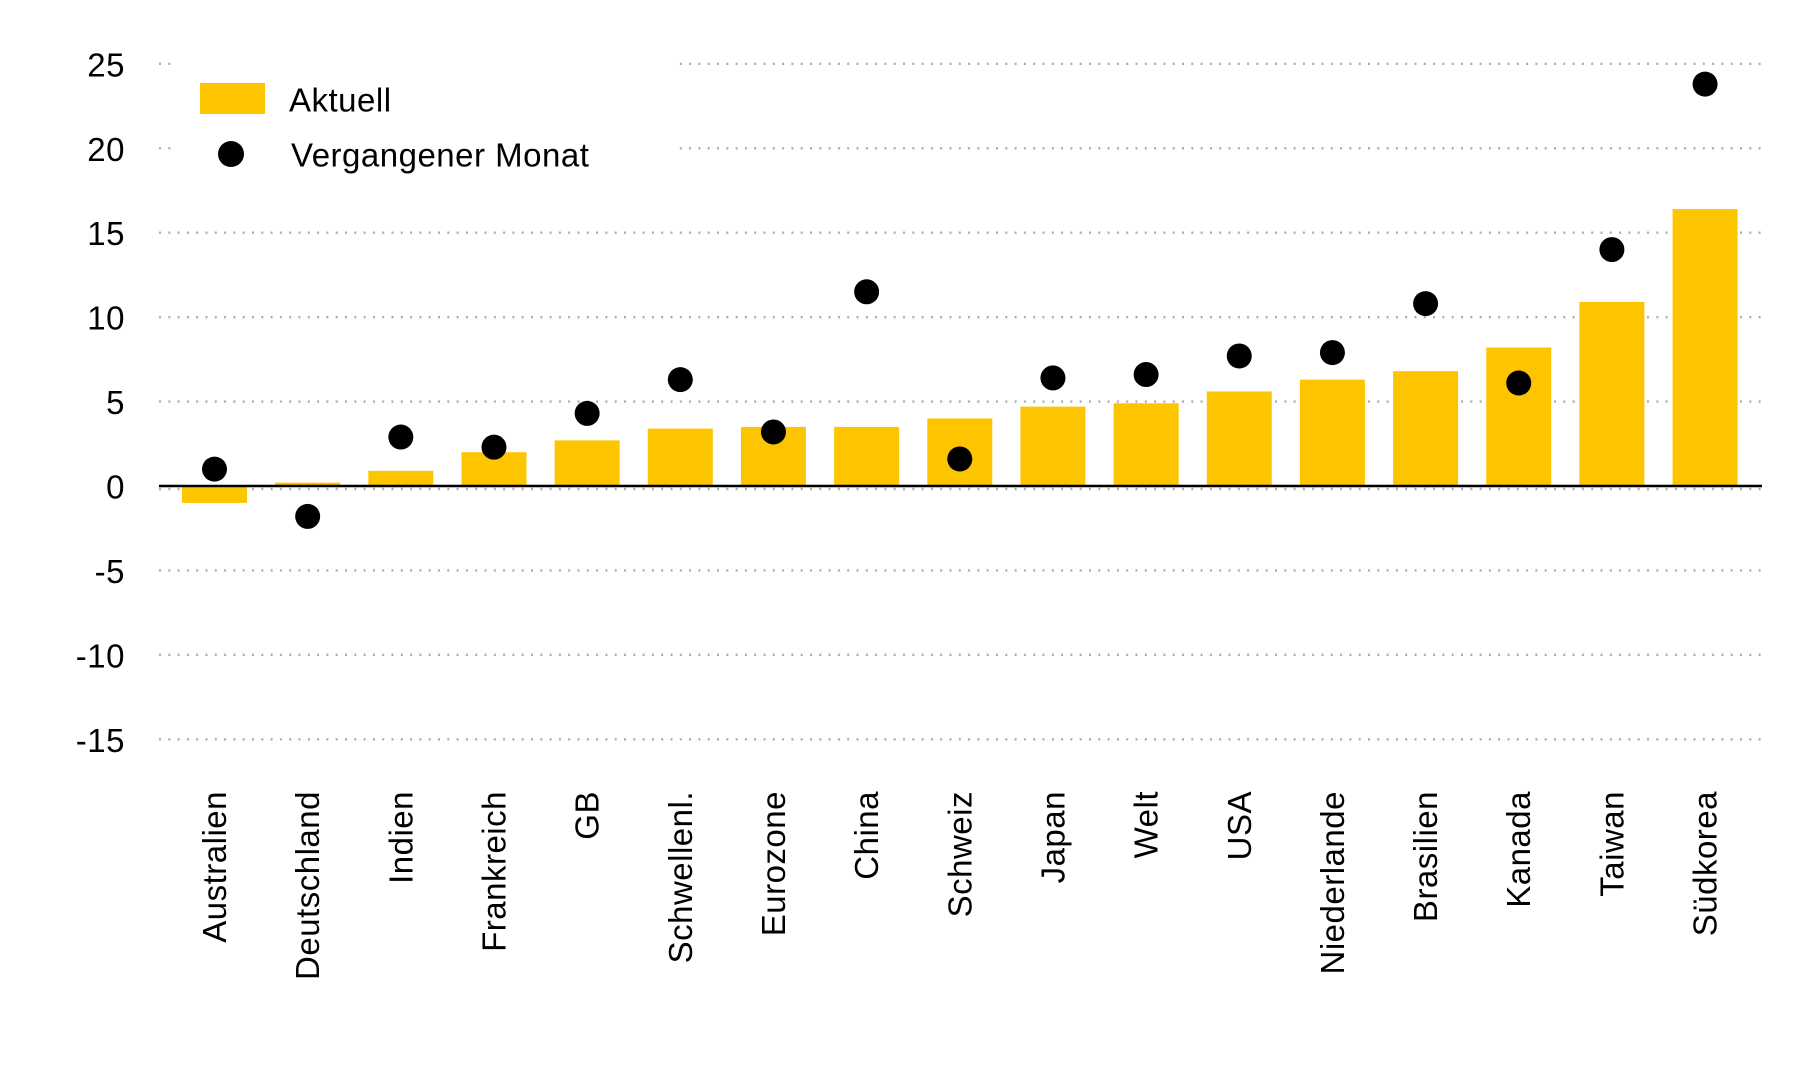  What do you see at coordinates (587, 413) in the screenshot?
I see `dot-gb` at bounding box center [587, 413].